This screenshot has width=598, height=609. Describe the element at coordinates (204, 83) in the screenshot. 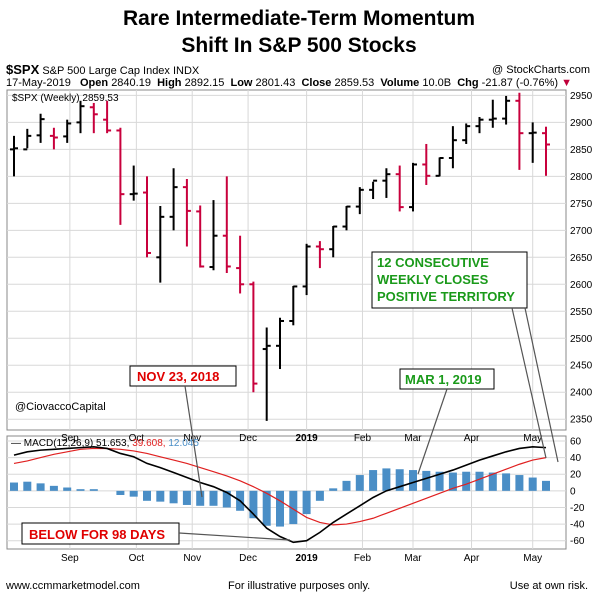

I see `high-value: 2892.15` at that location.